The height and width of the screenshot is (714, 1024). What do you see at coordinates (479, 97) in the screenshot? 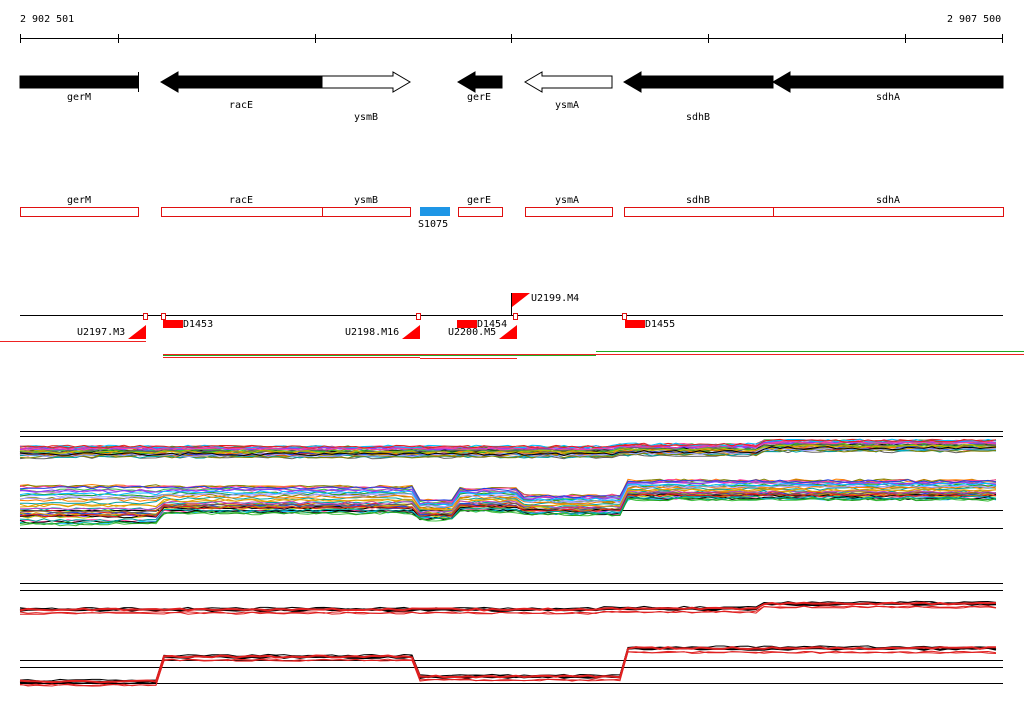
I see `gene-label-gere: gerE` at bounding box center [479, 97].